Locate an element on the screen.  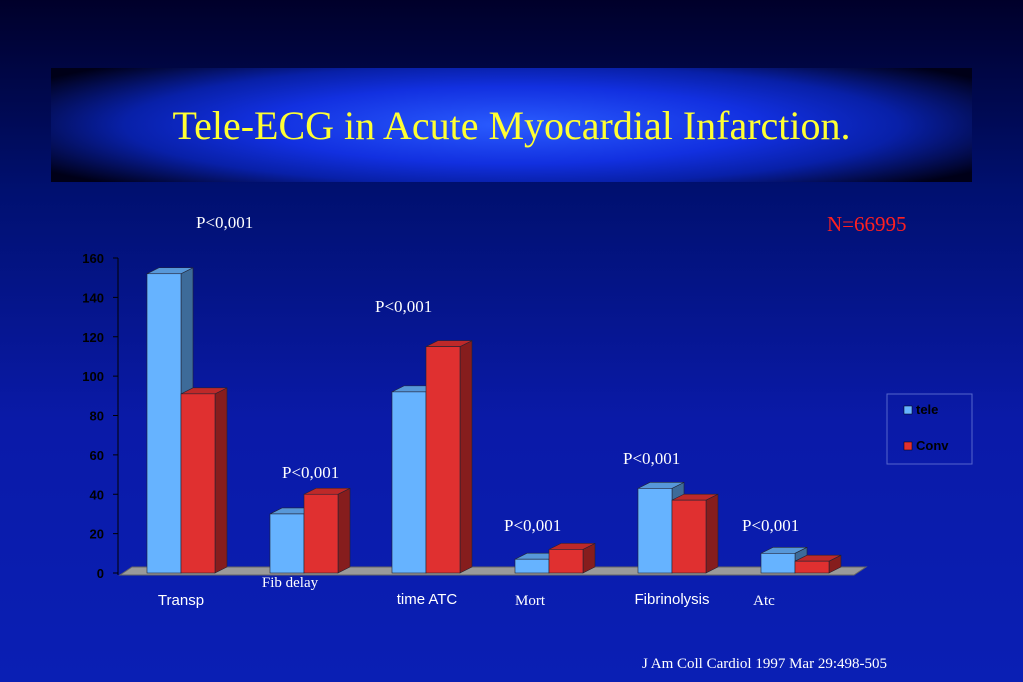
y-tick-label: 140 is located at coordinates (93, 297).